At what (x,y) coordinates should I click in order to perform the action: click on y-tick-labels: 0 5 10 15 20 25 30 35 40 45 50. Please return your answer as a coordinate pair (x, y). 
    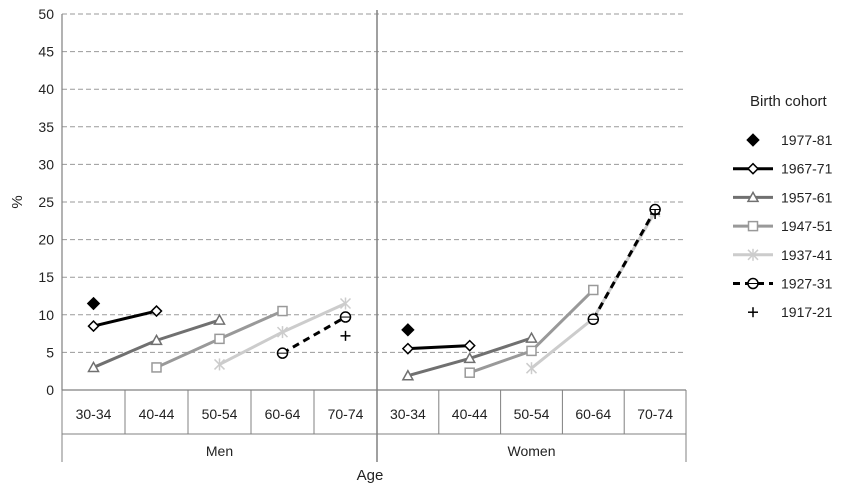
    Looking at the image, I should click on (46, 202).